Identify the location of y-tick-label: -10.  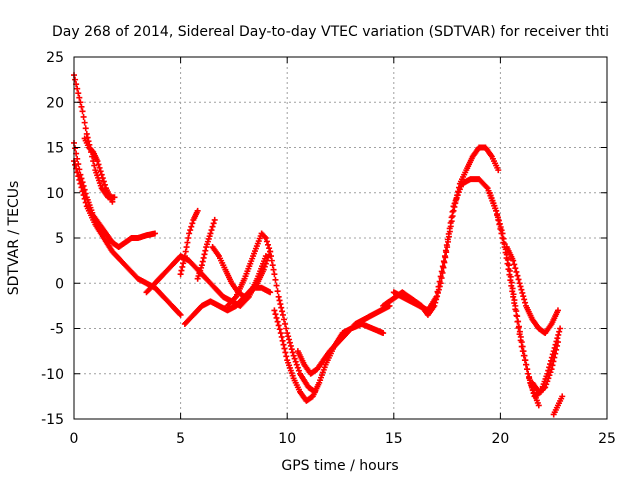
(52, 375).